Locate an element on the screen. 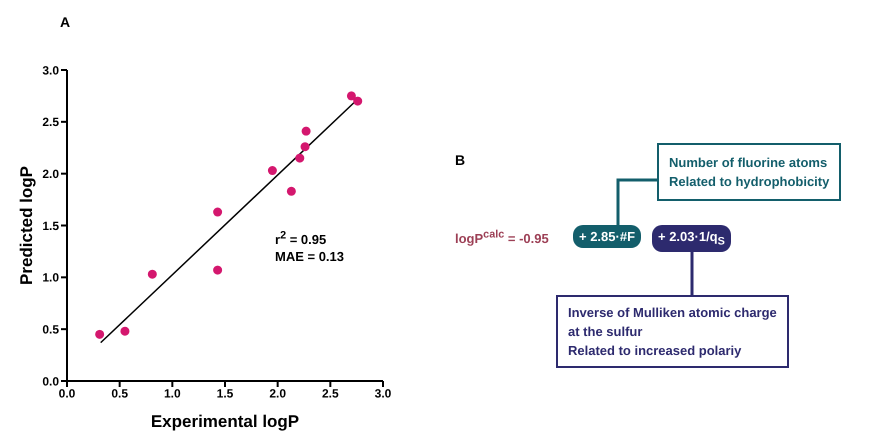  y-tick-label: 1.0 is located at coordinates (51, 277).